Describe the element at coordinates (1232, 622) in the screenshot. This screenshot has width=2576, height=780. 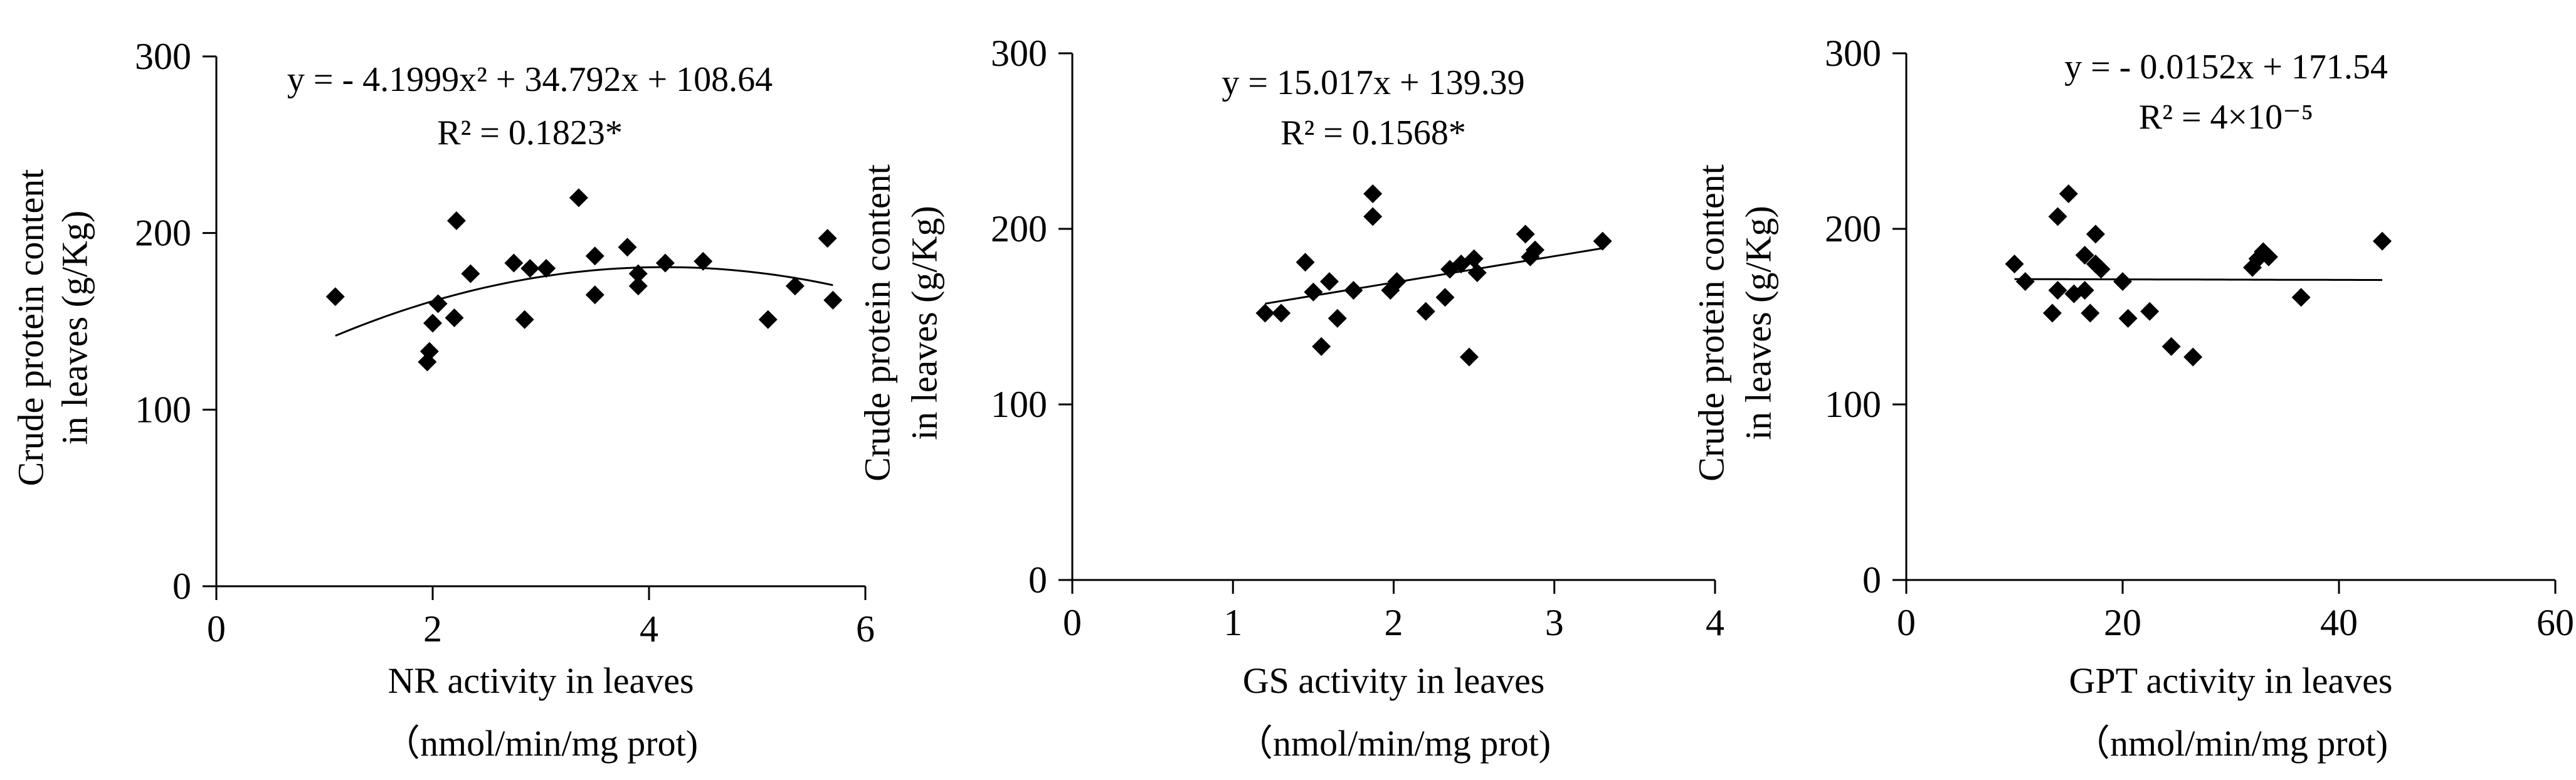
I see `x-tick-label: 1` at that location.